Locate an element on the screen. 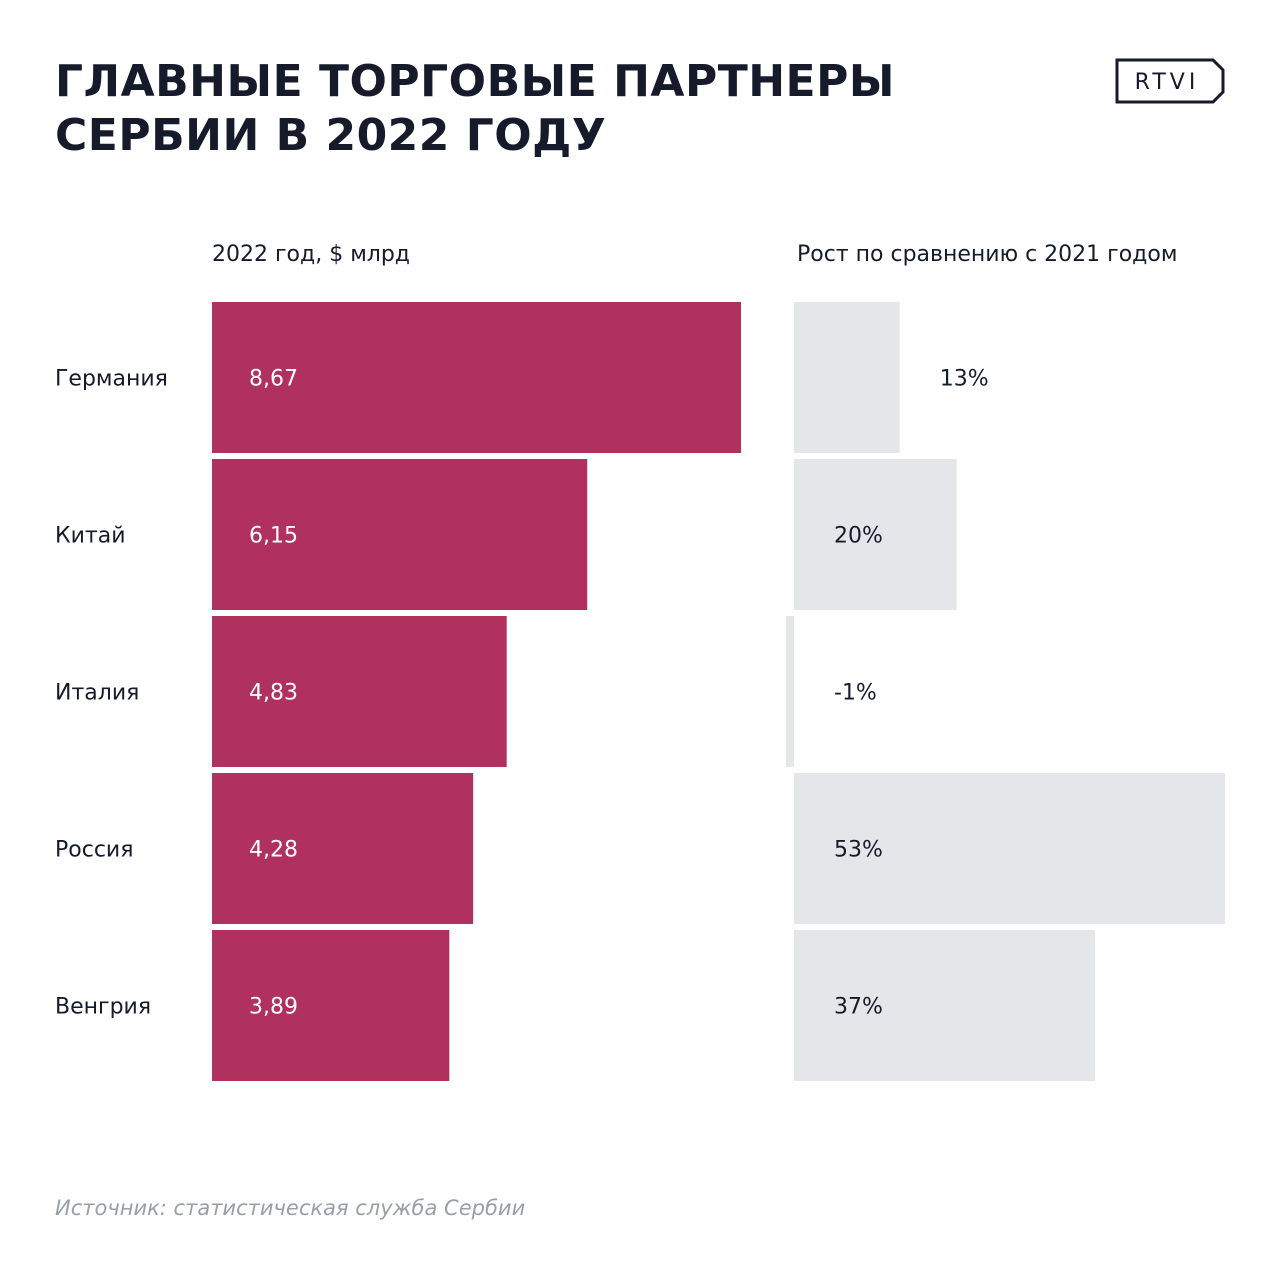 The height and width of the screenshot is (1280, 1280). primary-series-header: 2022 год, $ млрд is located at coordinates (311, 254).